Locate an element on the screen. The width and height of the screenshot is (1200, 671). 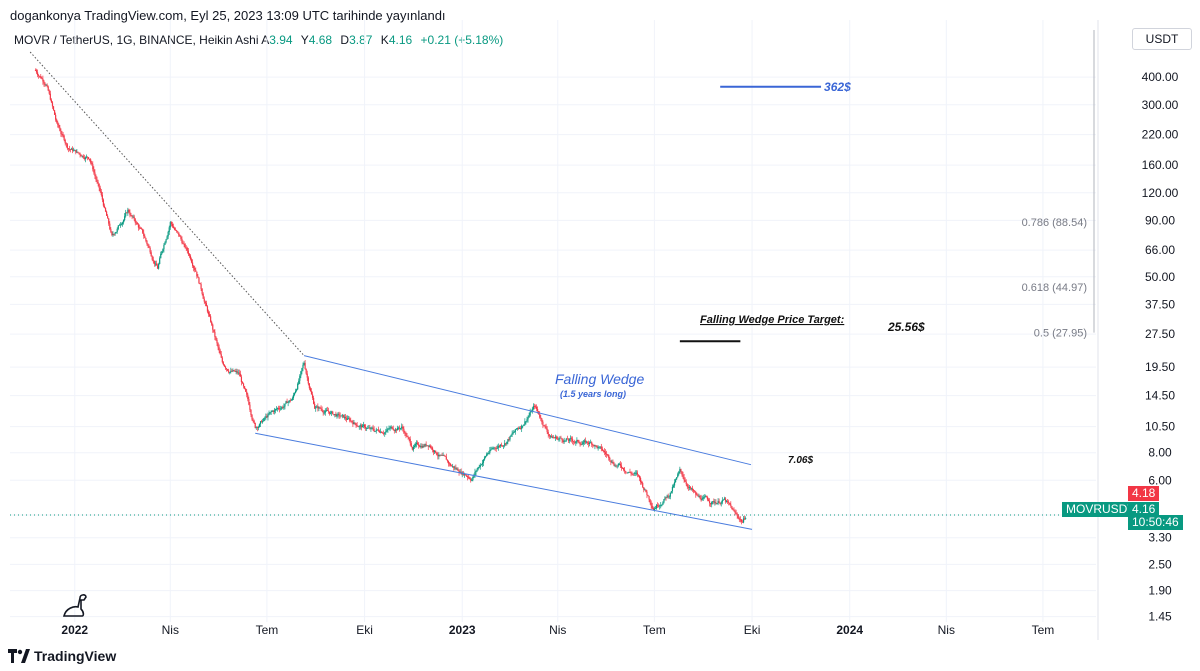
dino-icon is located at coordinates (74, 605).